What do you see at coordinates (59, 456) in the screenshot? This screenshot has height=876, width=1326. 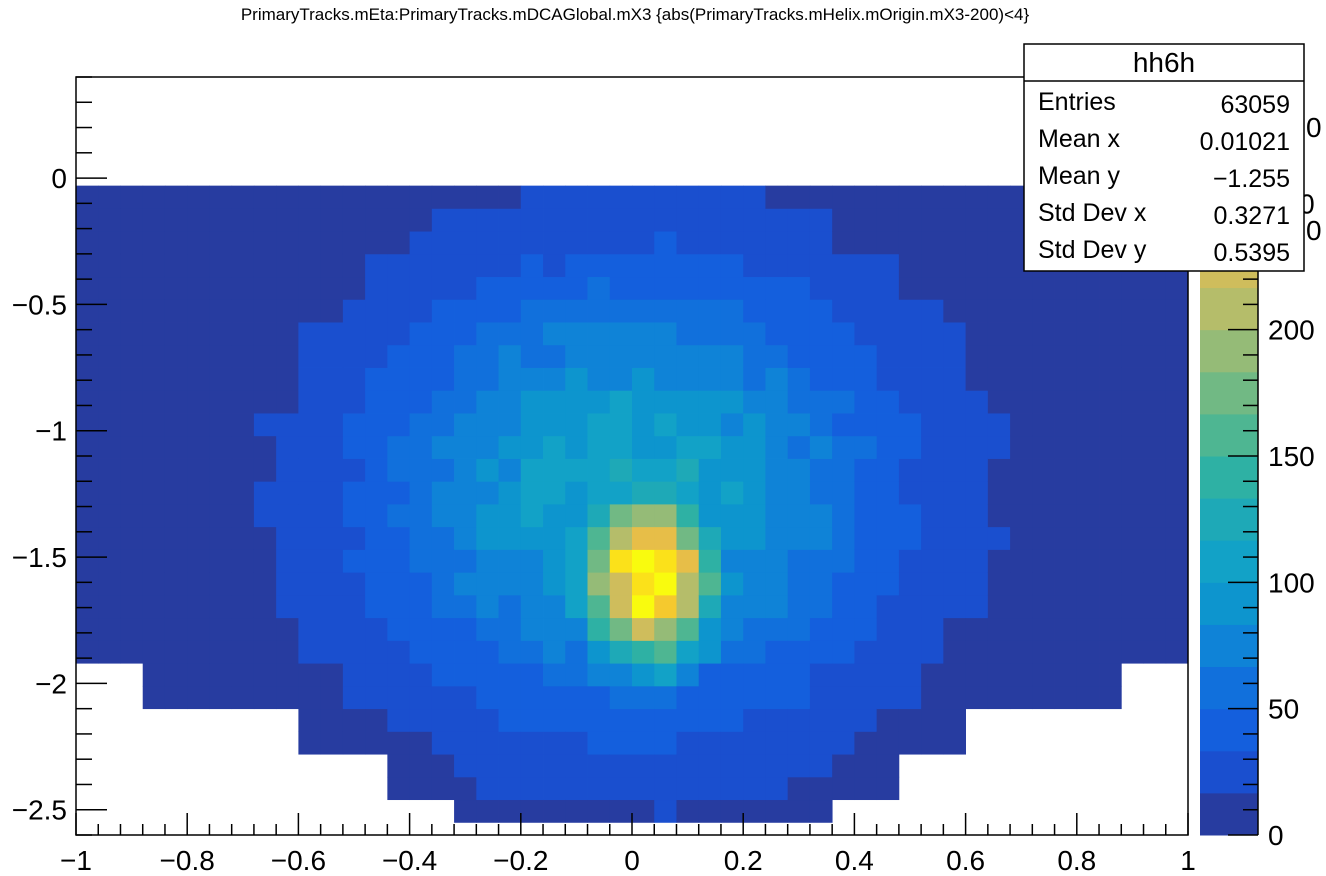 I see `y-axis: 0 −0.5 −1 −1.5 −2 −2.5` at bounding box center [59, 456].